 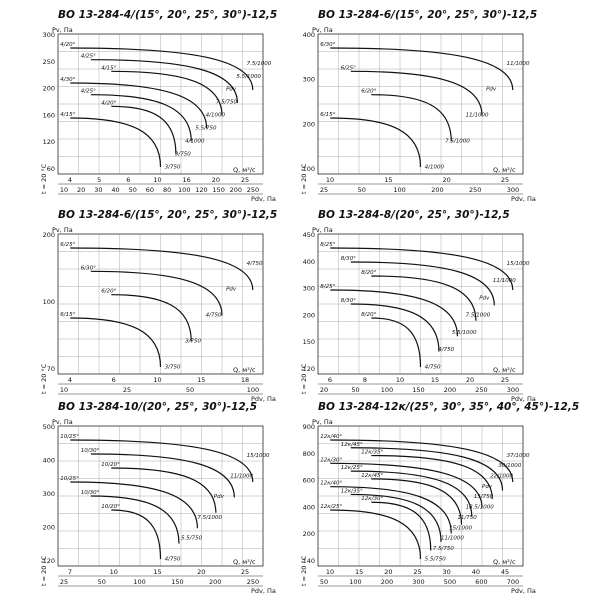 I want to click on x-tick-label: 40, so click(x=115, y=190).